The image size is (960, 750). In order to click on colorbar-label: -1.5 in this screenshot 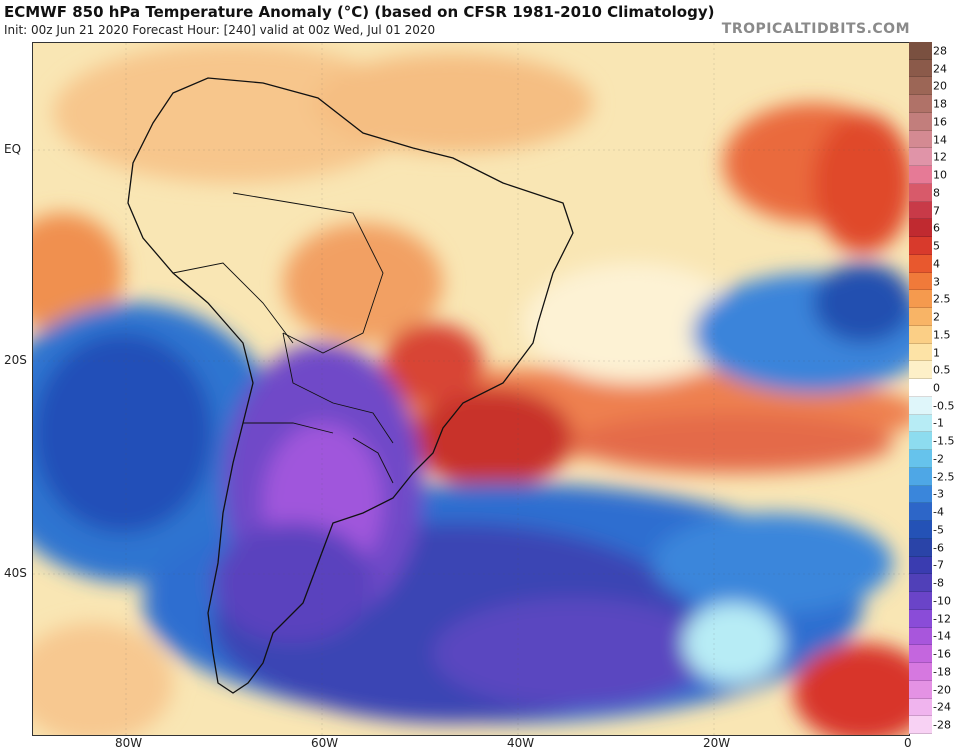, I will do `click(944, 441)`.